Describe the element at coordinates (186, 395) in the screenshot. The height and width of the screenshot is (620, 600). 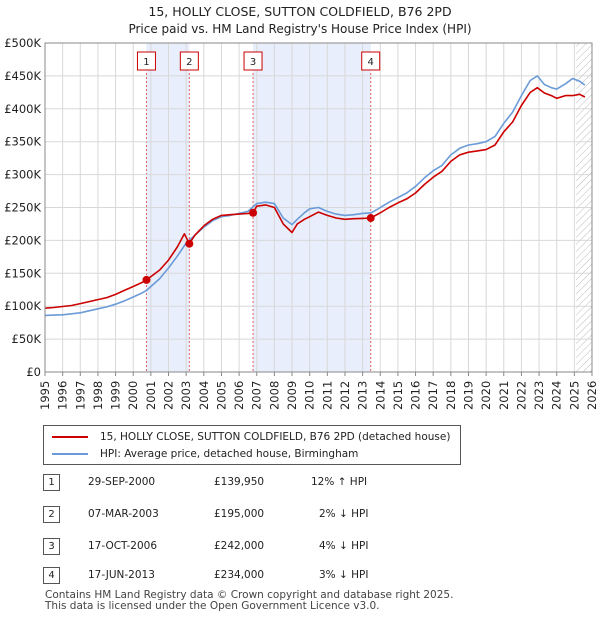
I see `x-tick-label: 2003` at that location.